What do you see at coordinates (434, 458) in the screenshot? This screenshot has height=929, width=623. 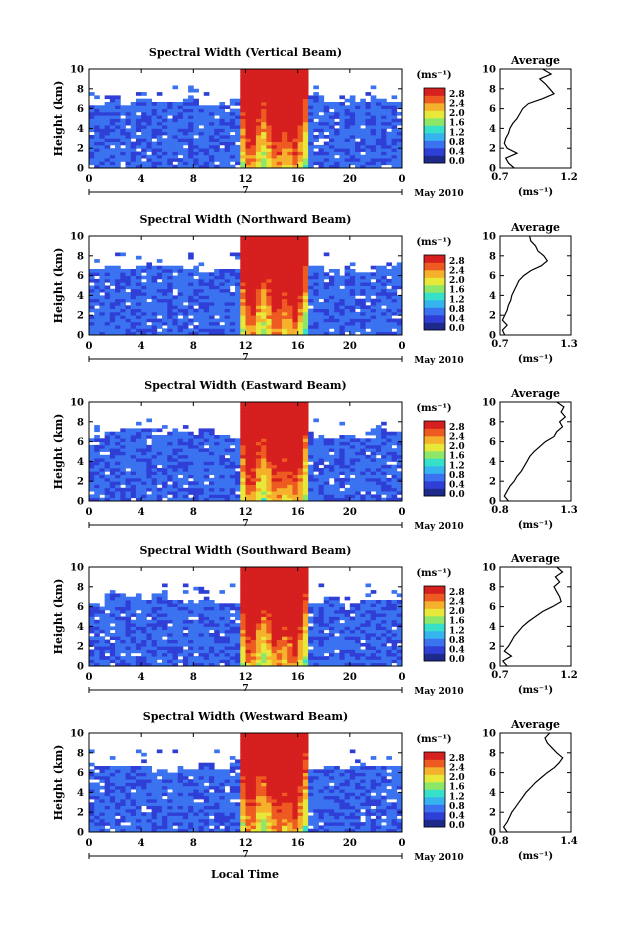 I see `colorbar-frame` at bounding box center [434, 458].